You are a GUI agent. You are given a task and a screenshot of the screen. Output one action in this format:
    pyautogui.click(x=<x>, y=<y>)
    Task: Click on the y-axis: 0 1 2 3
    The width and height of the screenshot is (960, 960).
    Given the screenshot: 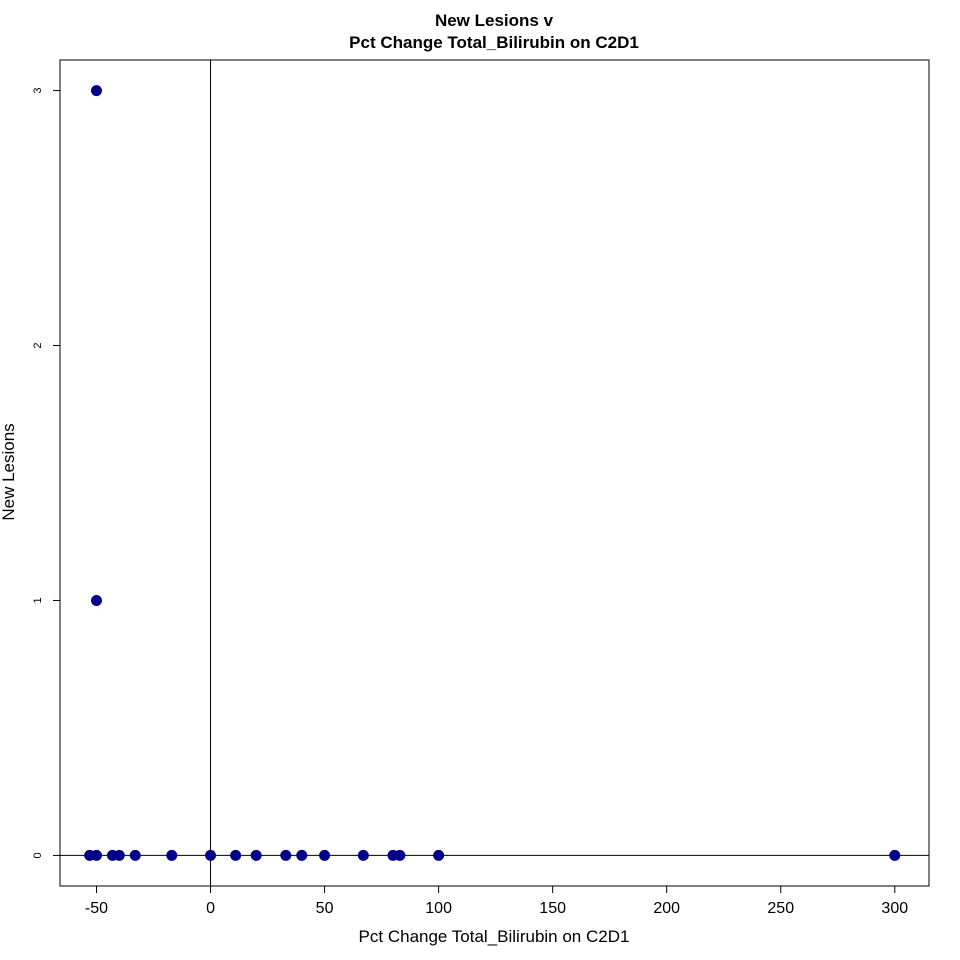 What is the action you would take?
    pyautogui.click(x=46, y=473)
    